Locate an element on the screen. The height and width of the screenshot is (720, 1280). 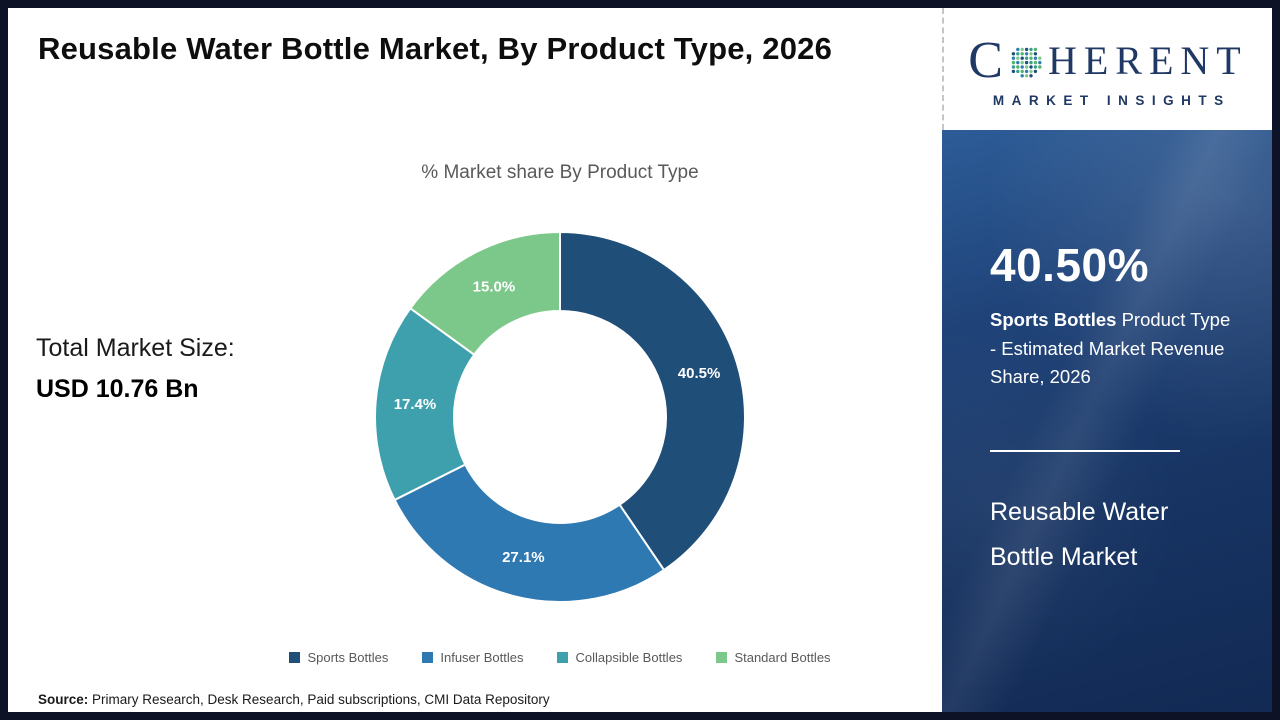
brand-logo: C HERENT MARKET INSIGHTS is located at coordinates (1107, 69).